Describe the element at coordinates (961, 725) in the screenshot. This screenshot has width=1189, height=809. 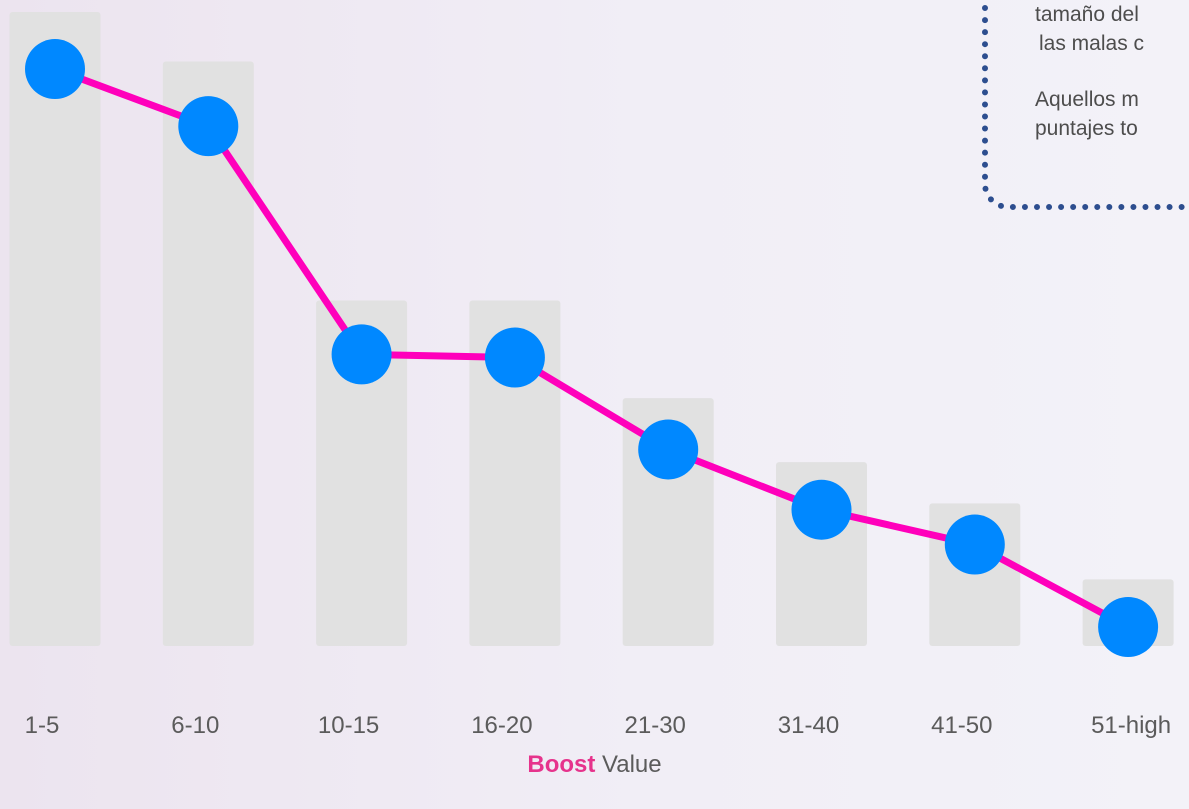
I see `x-tick-41-50: 41-50` at that location.